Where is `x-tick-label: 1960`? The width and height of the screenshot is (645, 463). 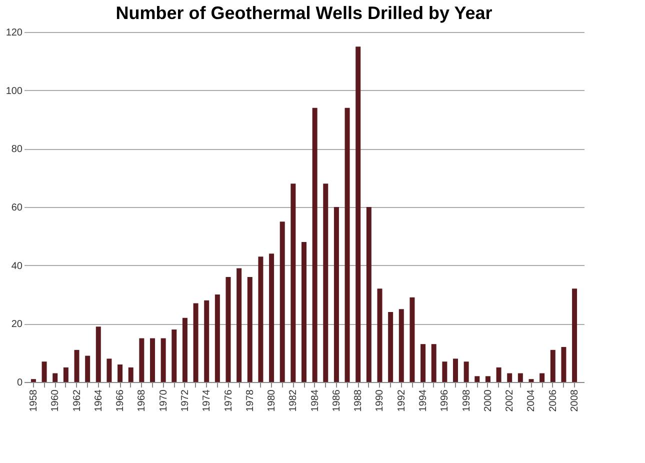
x-tick-label: 1960 is located at coordinates (56, 400).